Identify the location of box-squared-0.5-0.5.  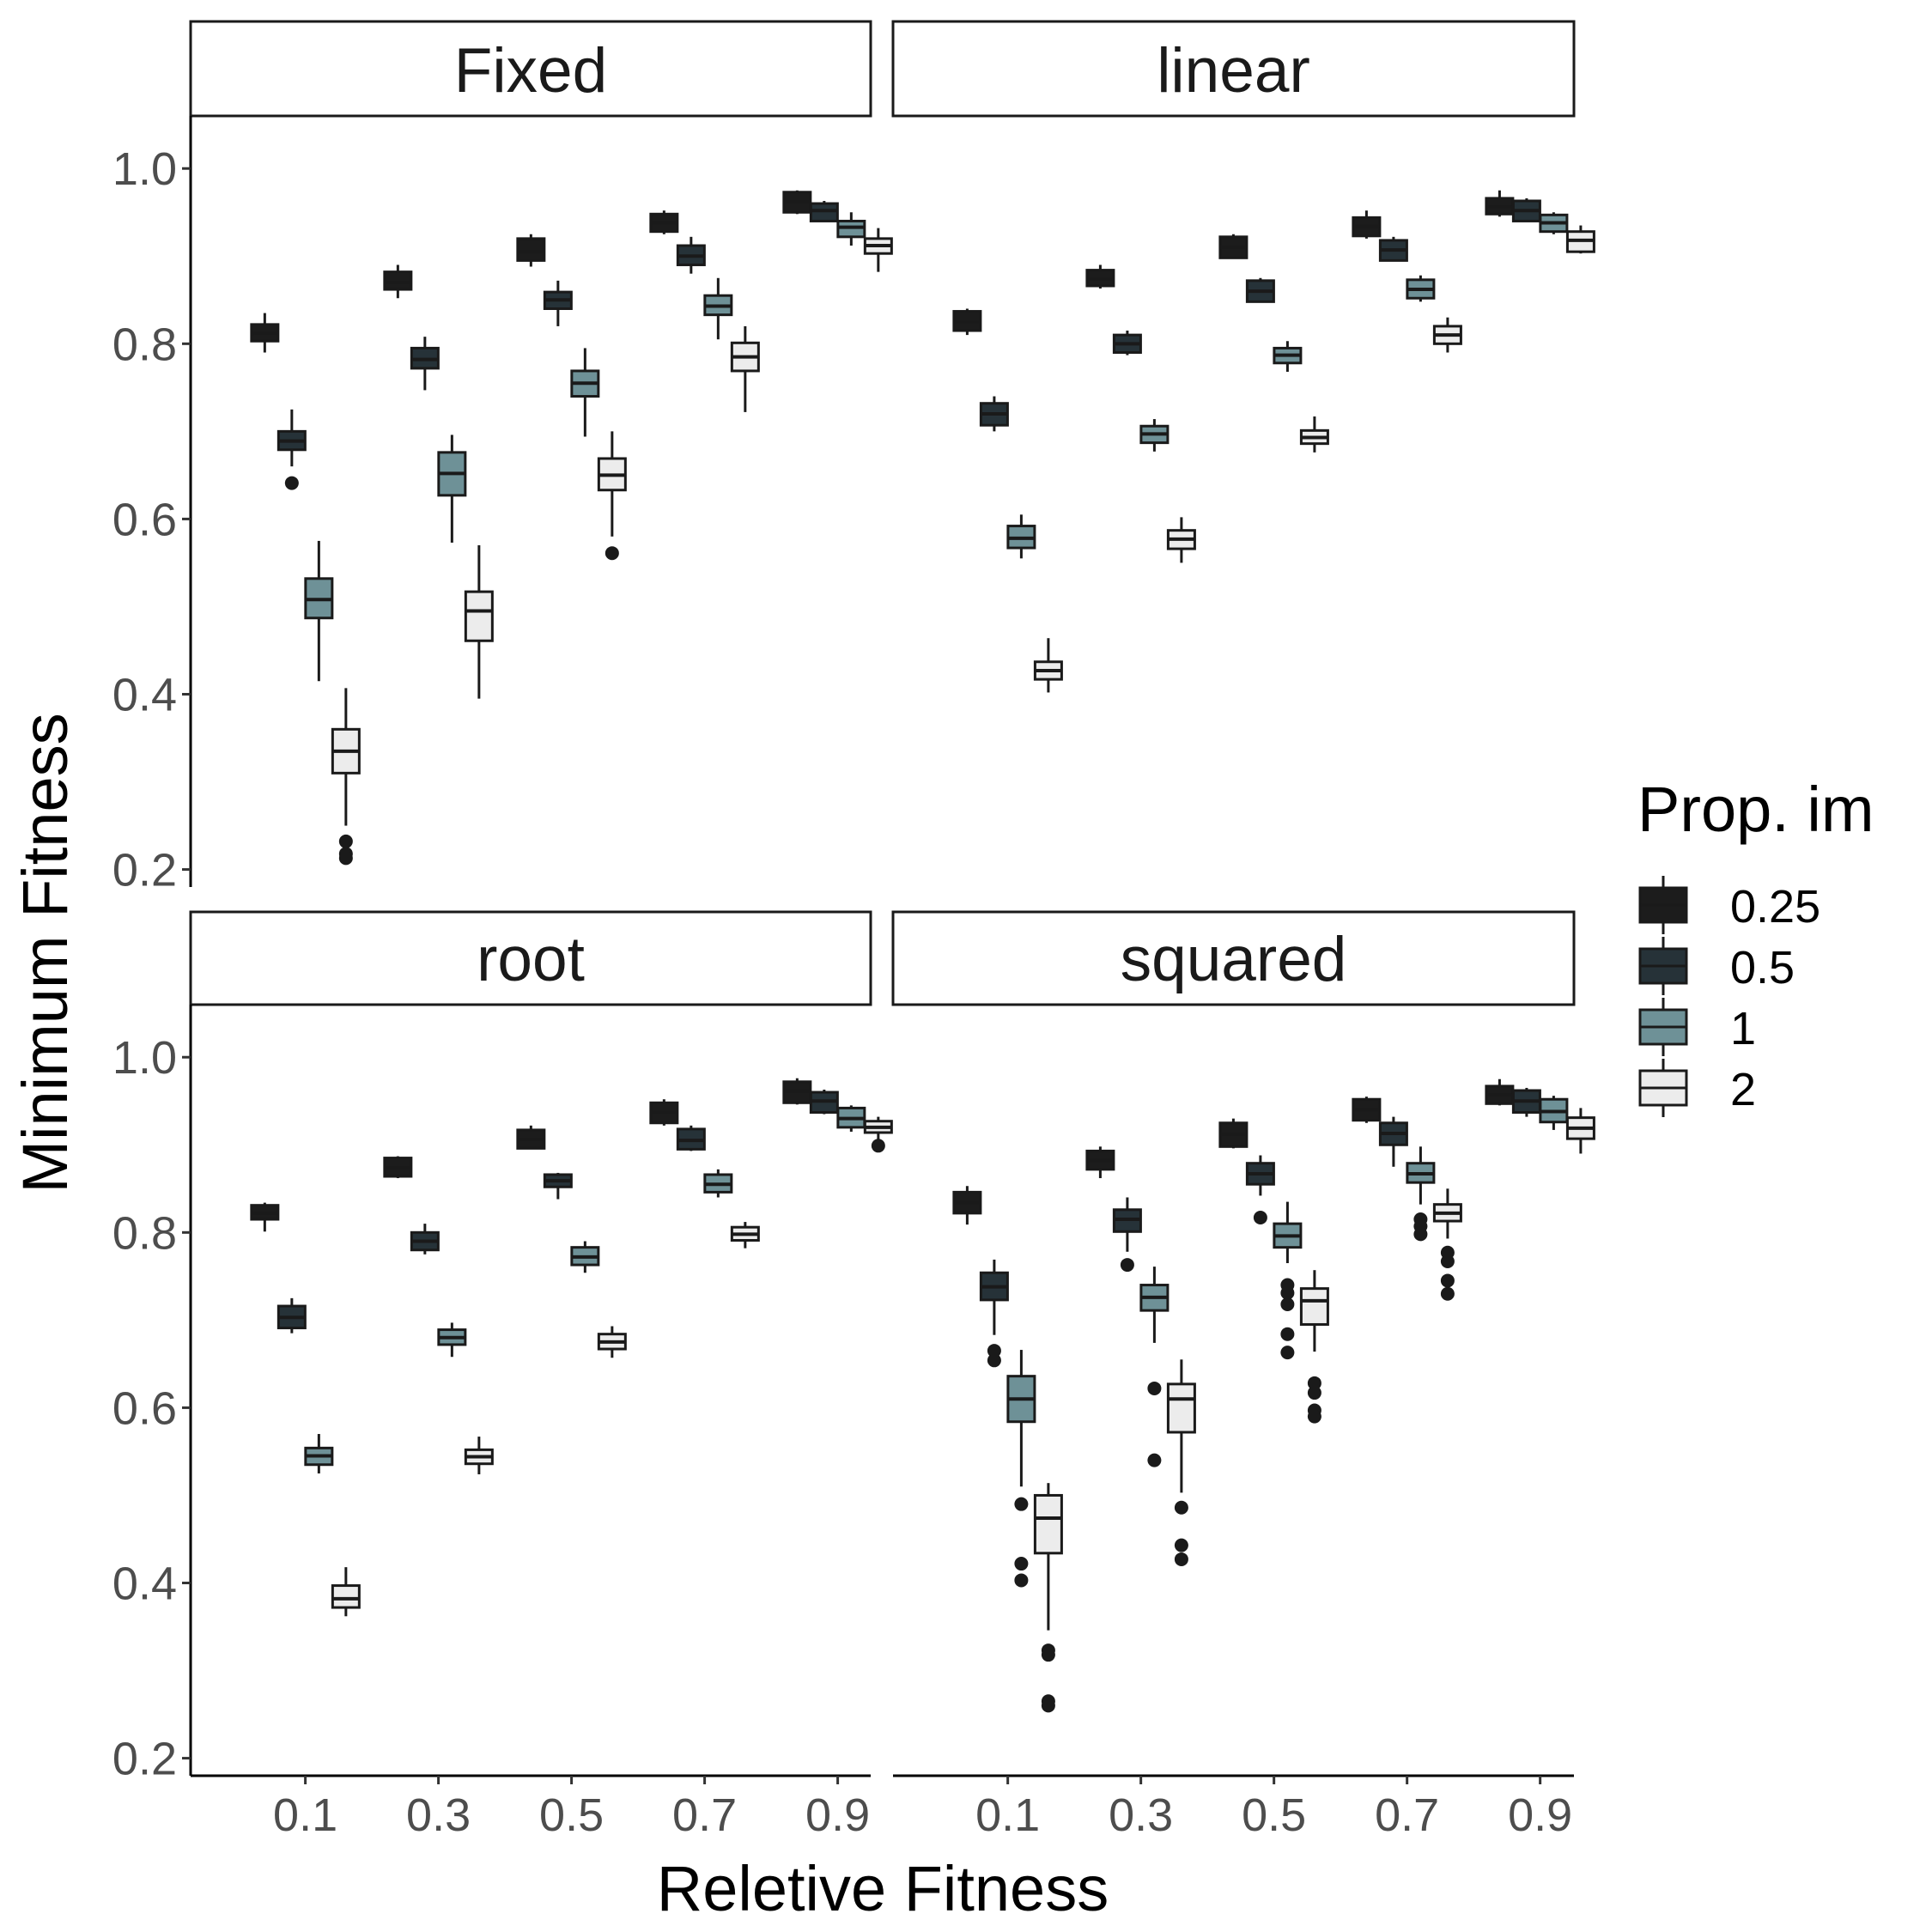
(1260, 1189).